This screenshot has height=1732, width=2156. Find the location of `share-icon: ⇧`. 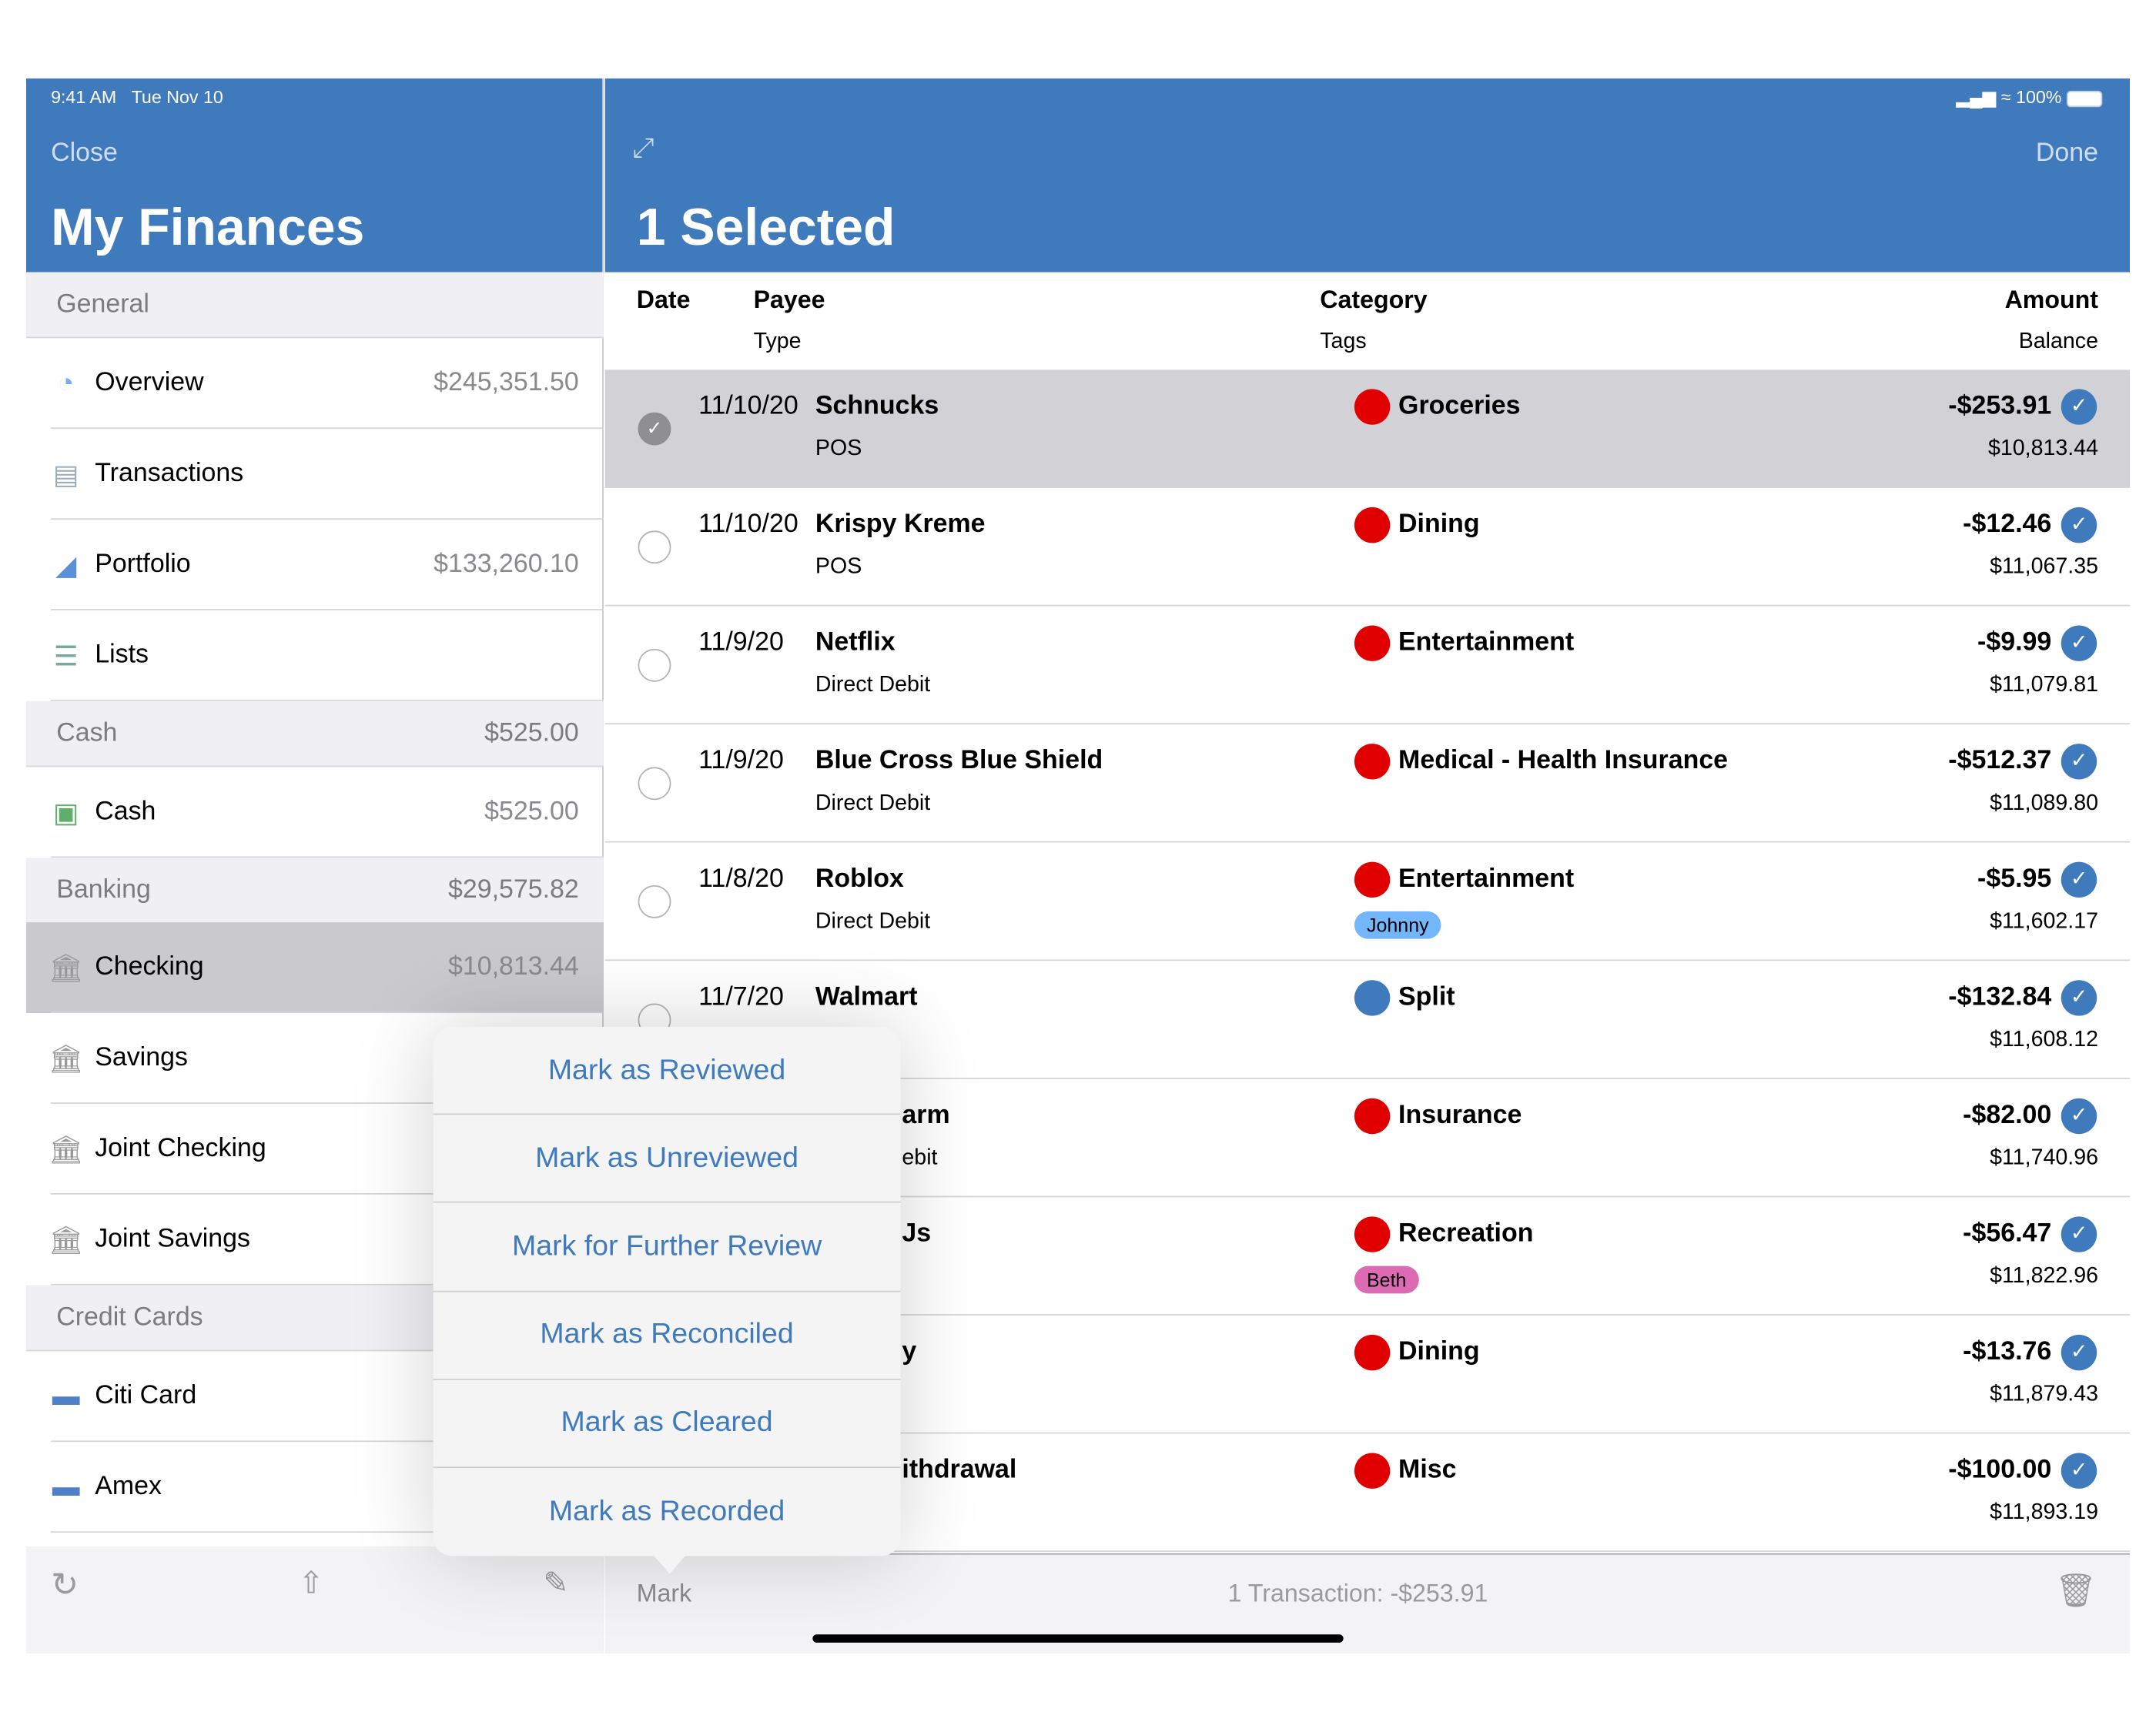

share-icon: ⇧ is located at coordinates (311, 1582).